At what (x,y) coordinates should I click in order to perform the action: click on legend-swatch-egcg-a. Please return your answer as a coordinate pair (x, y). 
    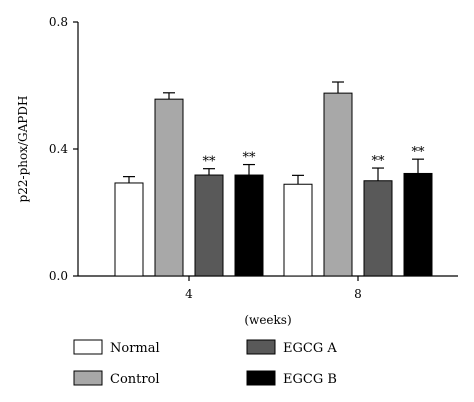
    Looking at the image, I should click on (261, 347).